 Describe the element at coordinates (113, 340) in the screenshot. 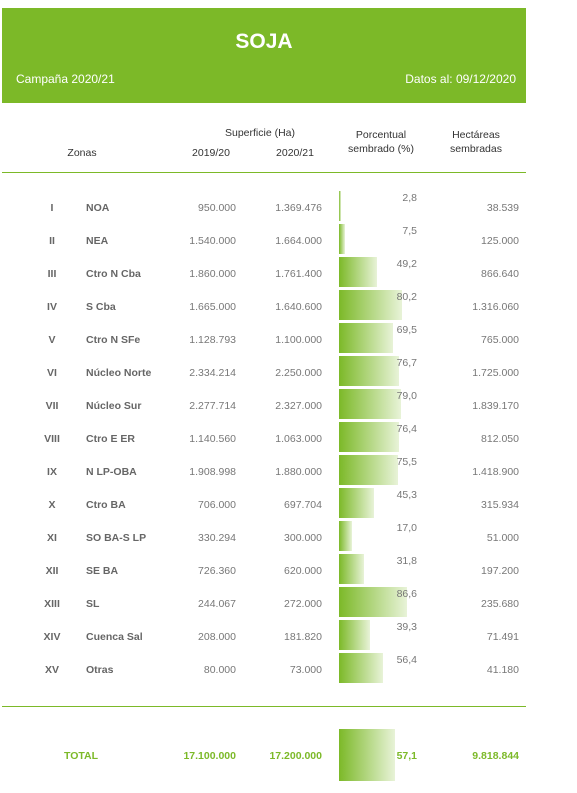

I see `zone-name: Ctro N SFe` at that location.